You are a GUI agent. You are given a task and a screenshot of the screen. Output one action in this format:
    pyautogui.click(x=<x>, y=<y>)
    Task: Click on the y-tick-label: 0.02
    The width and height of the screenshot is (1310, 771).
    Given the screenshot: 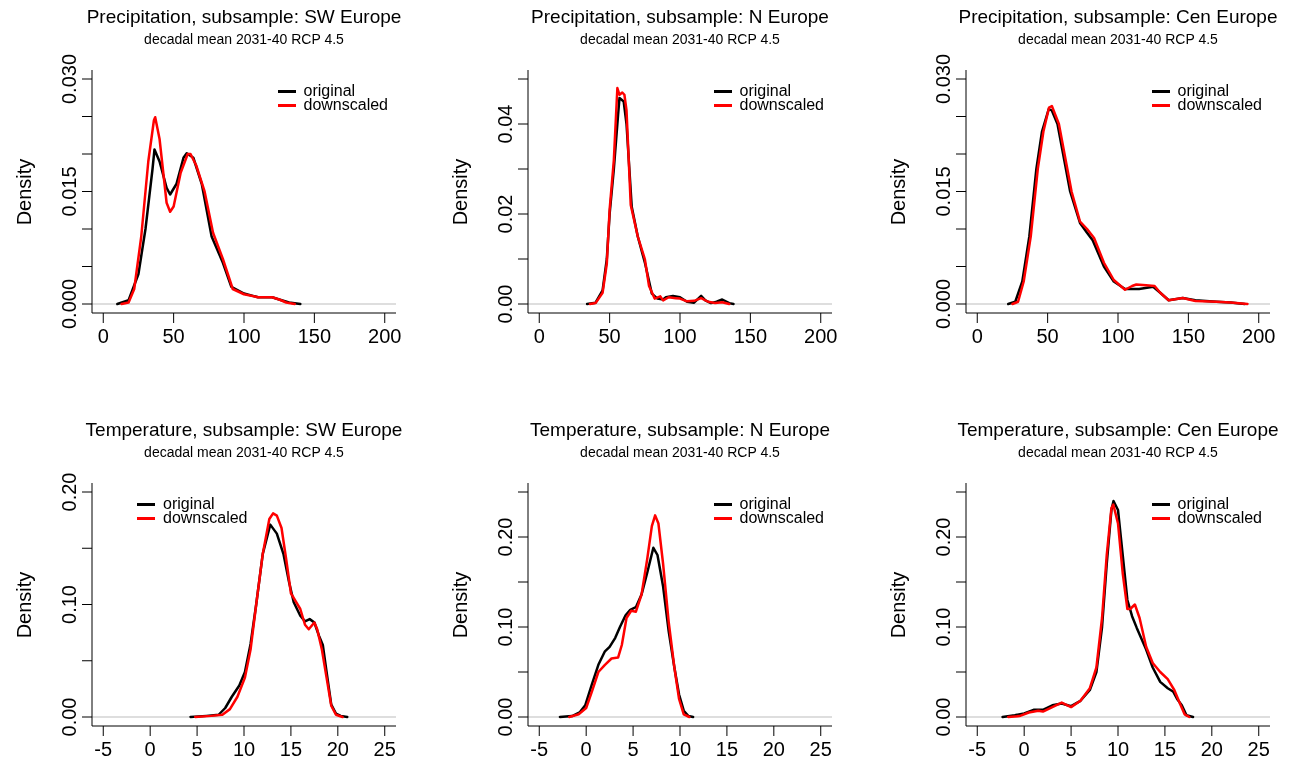 What is the action you would take?
    pyautogui.click(x=505, y=214)
    